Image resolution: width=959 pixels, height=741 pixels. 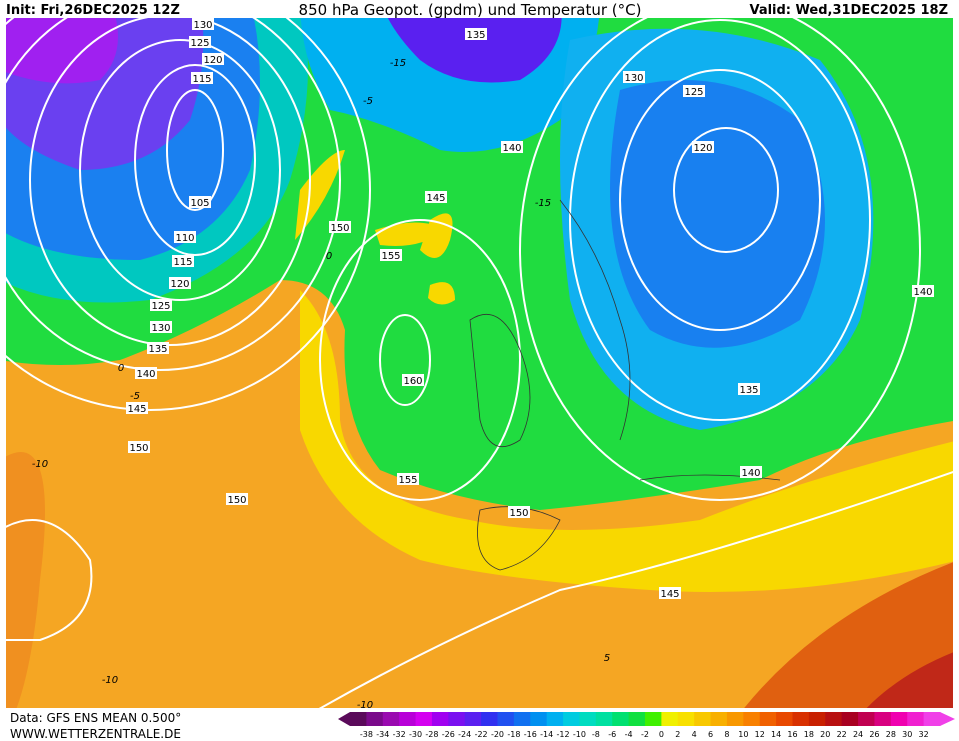 I want to click on colorbar-arrow-right, so click(x=947, y=719).